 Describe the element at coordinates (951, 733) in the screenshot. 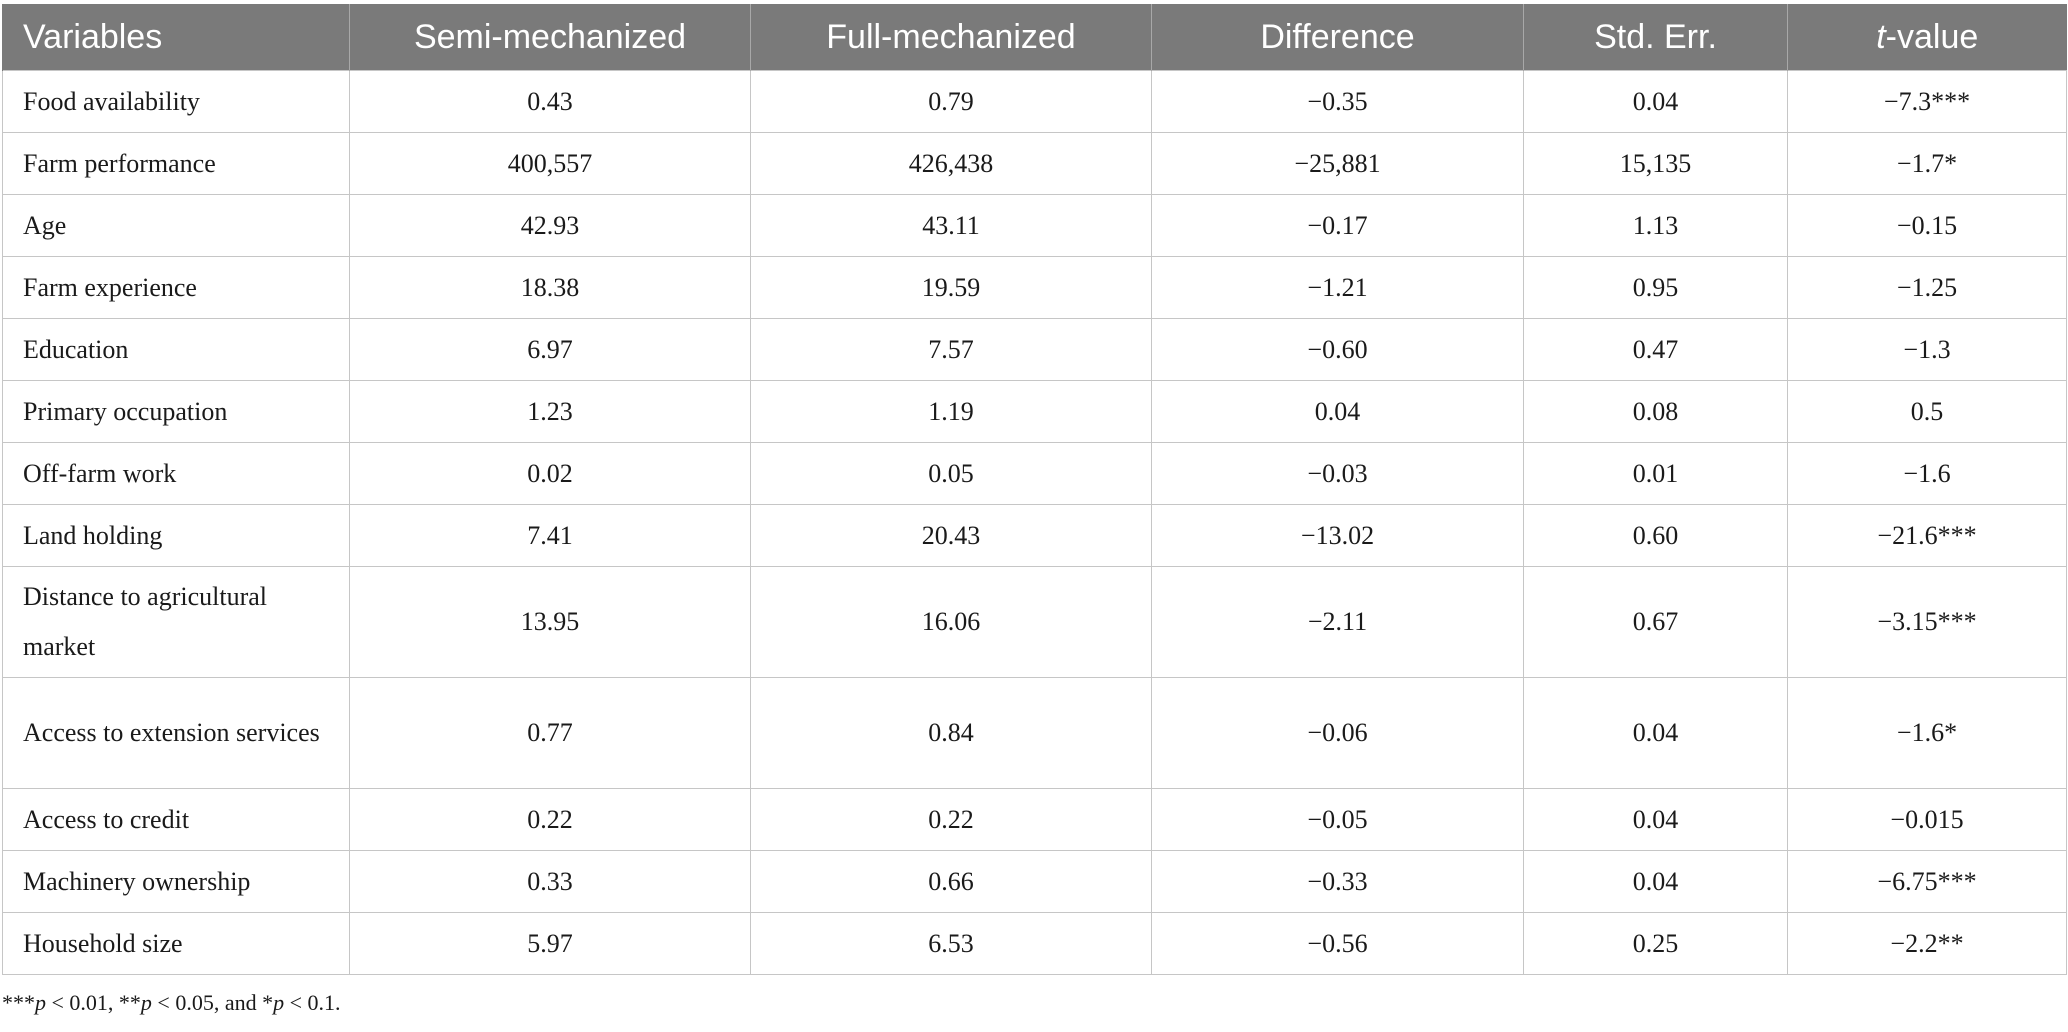

I see `cell-full: 0.84` at that location.